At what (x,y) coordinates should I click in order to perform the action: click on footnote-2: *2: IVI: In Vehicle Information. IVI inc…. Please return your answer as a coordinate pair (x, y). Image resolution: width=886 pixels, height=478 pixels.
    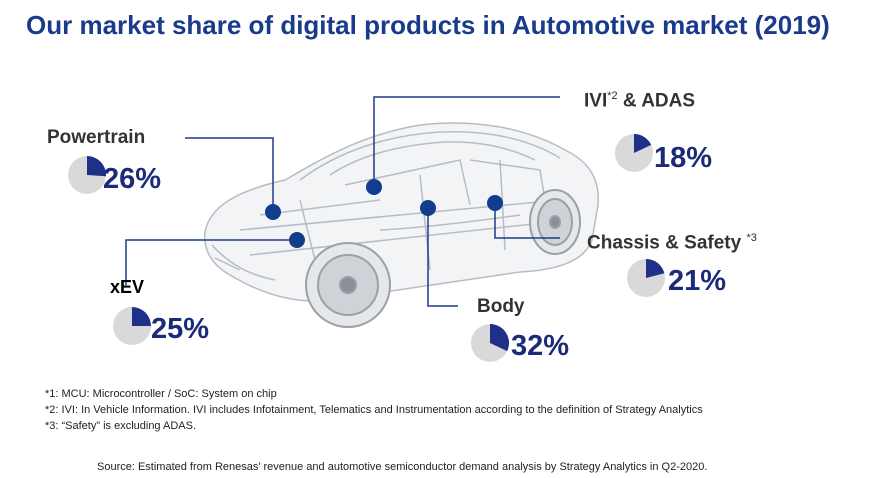
    Looking at the image, I should click on (374, 410).